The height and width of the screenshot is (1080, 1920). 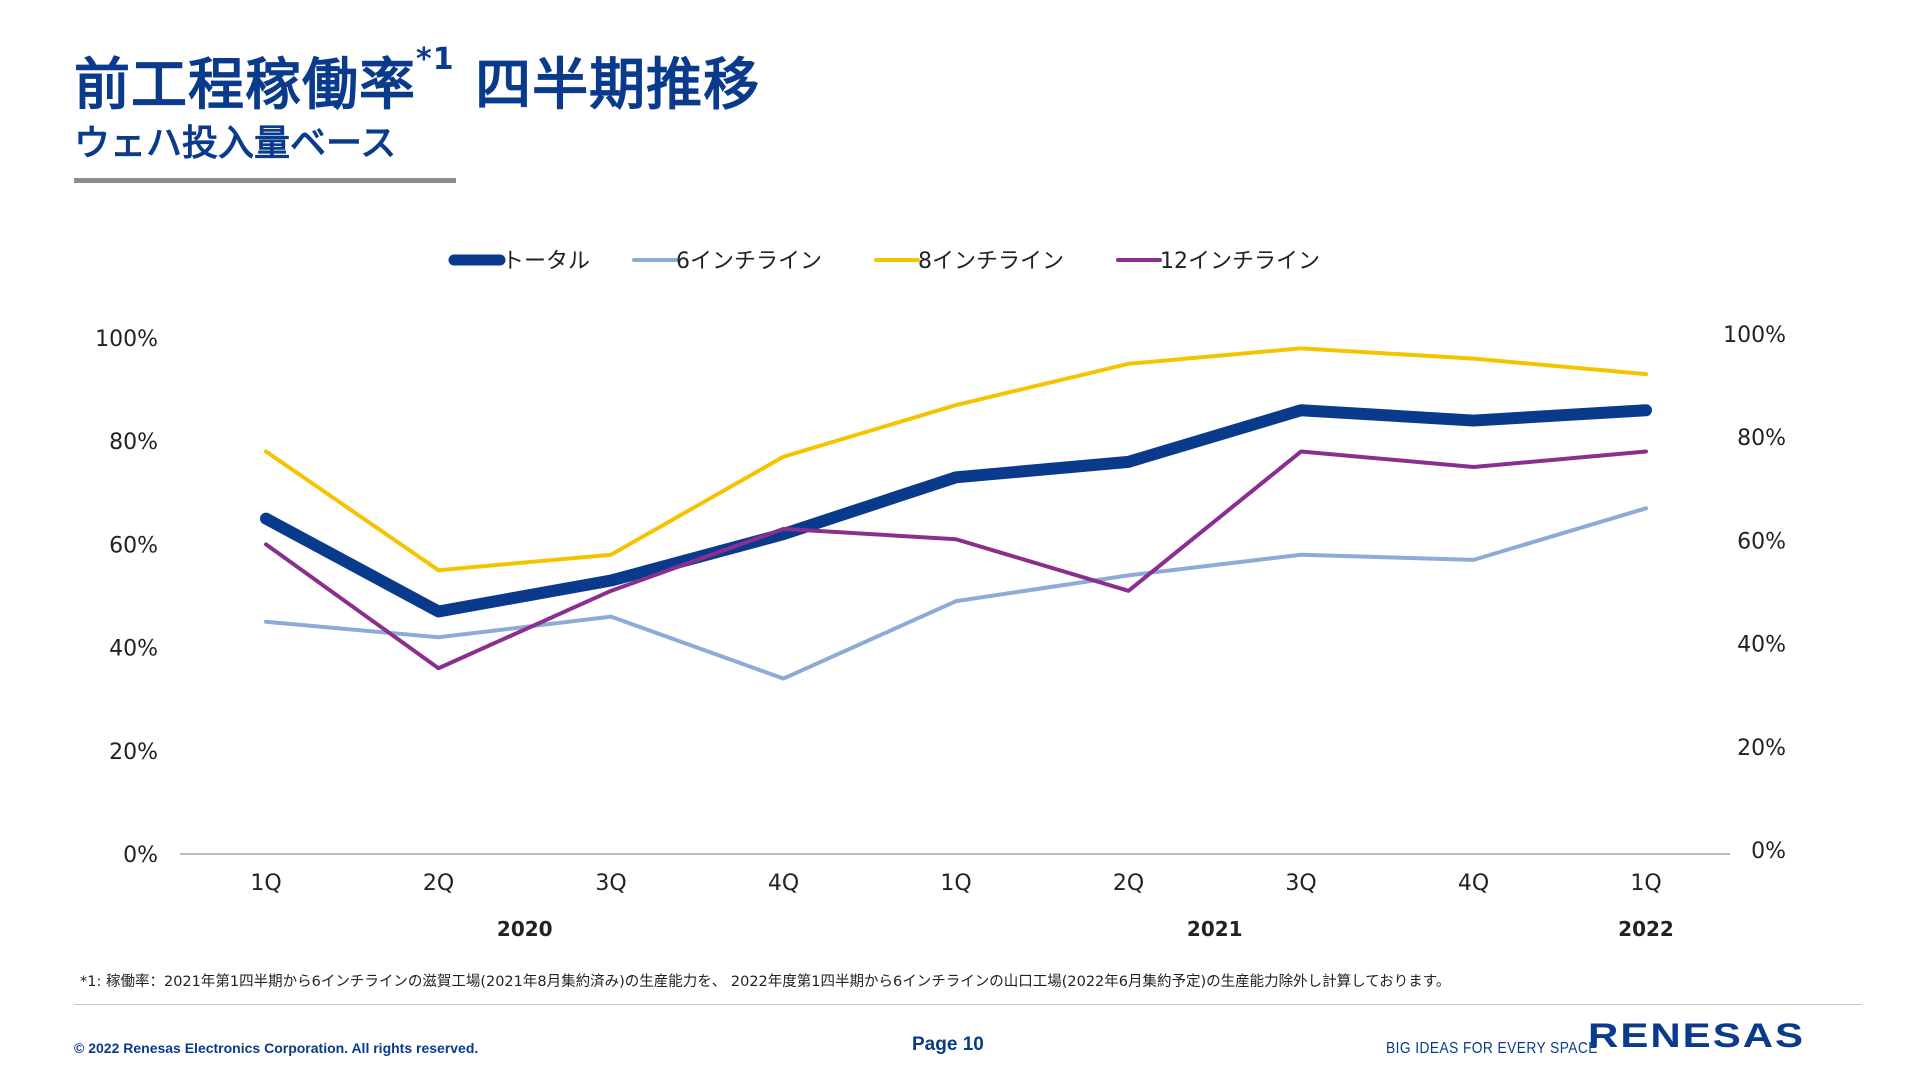 I want to click on y-tick-label: 80%, so click(x=133, y=442).